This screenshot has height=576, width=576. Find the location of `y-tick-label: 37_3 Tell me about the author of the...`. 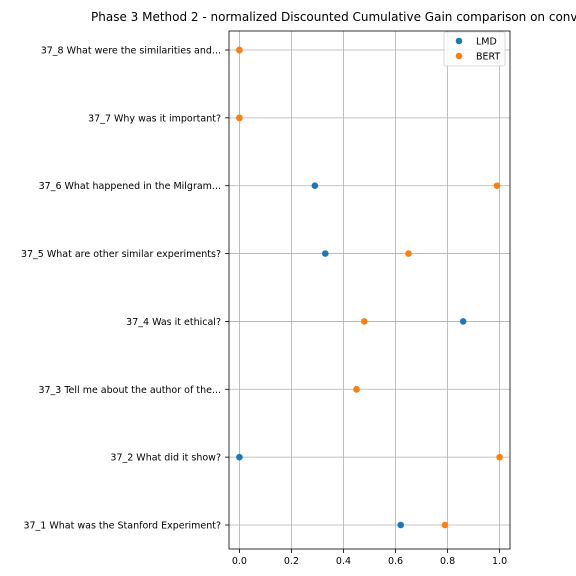

y-tick-label: 37_3 Tell me about the author of the... is located at coordinates (129, 390).